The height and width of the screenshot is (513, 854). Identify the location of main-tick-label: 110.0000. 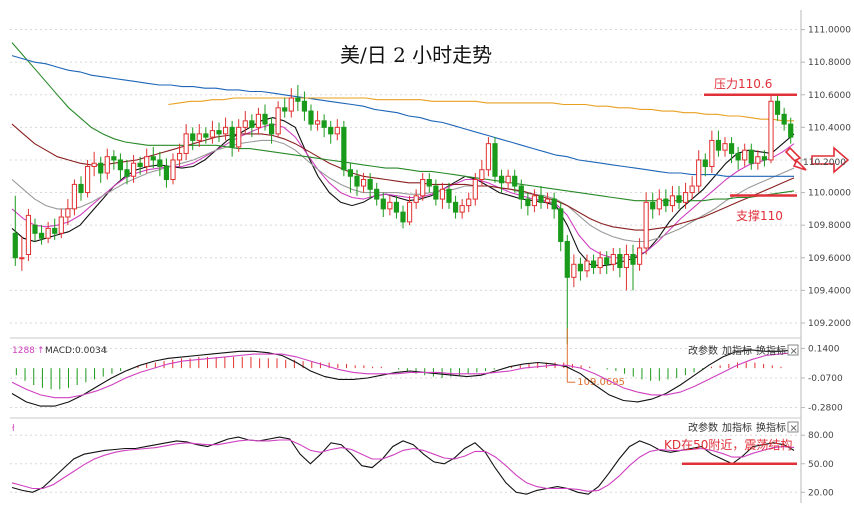
(829, 194).